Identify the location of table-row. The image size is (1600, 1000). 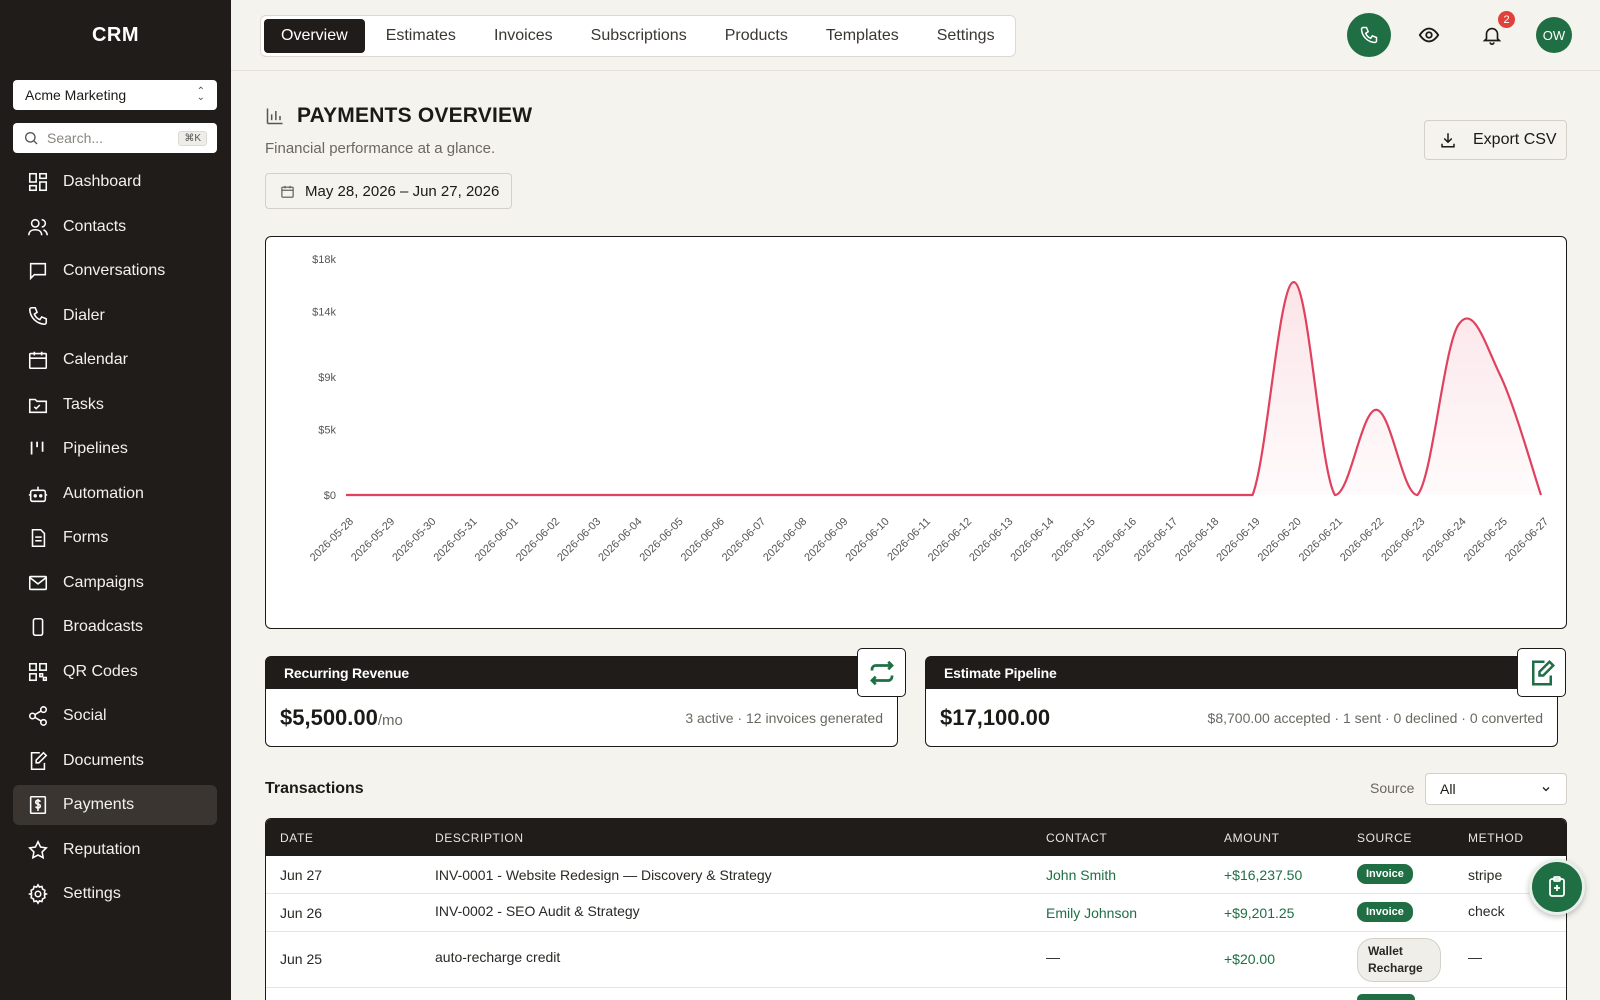
(916, 994).